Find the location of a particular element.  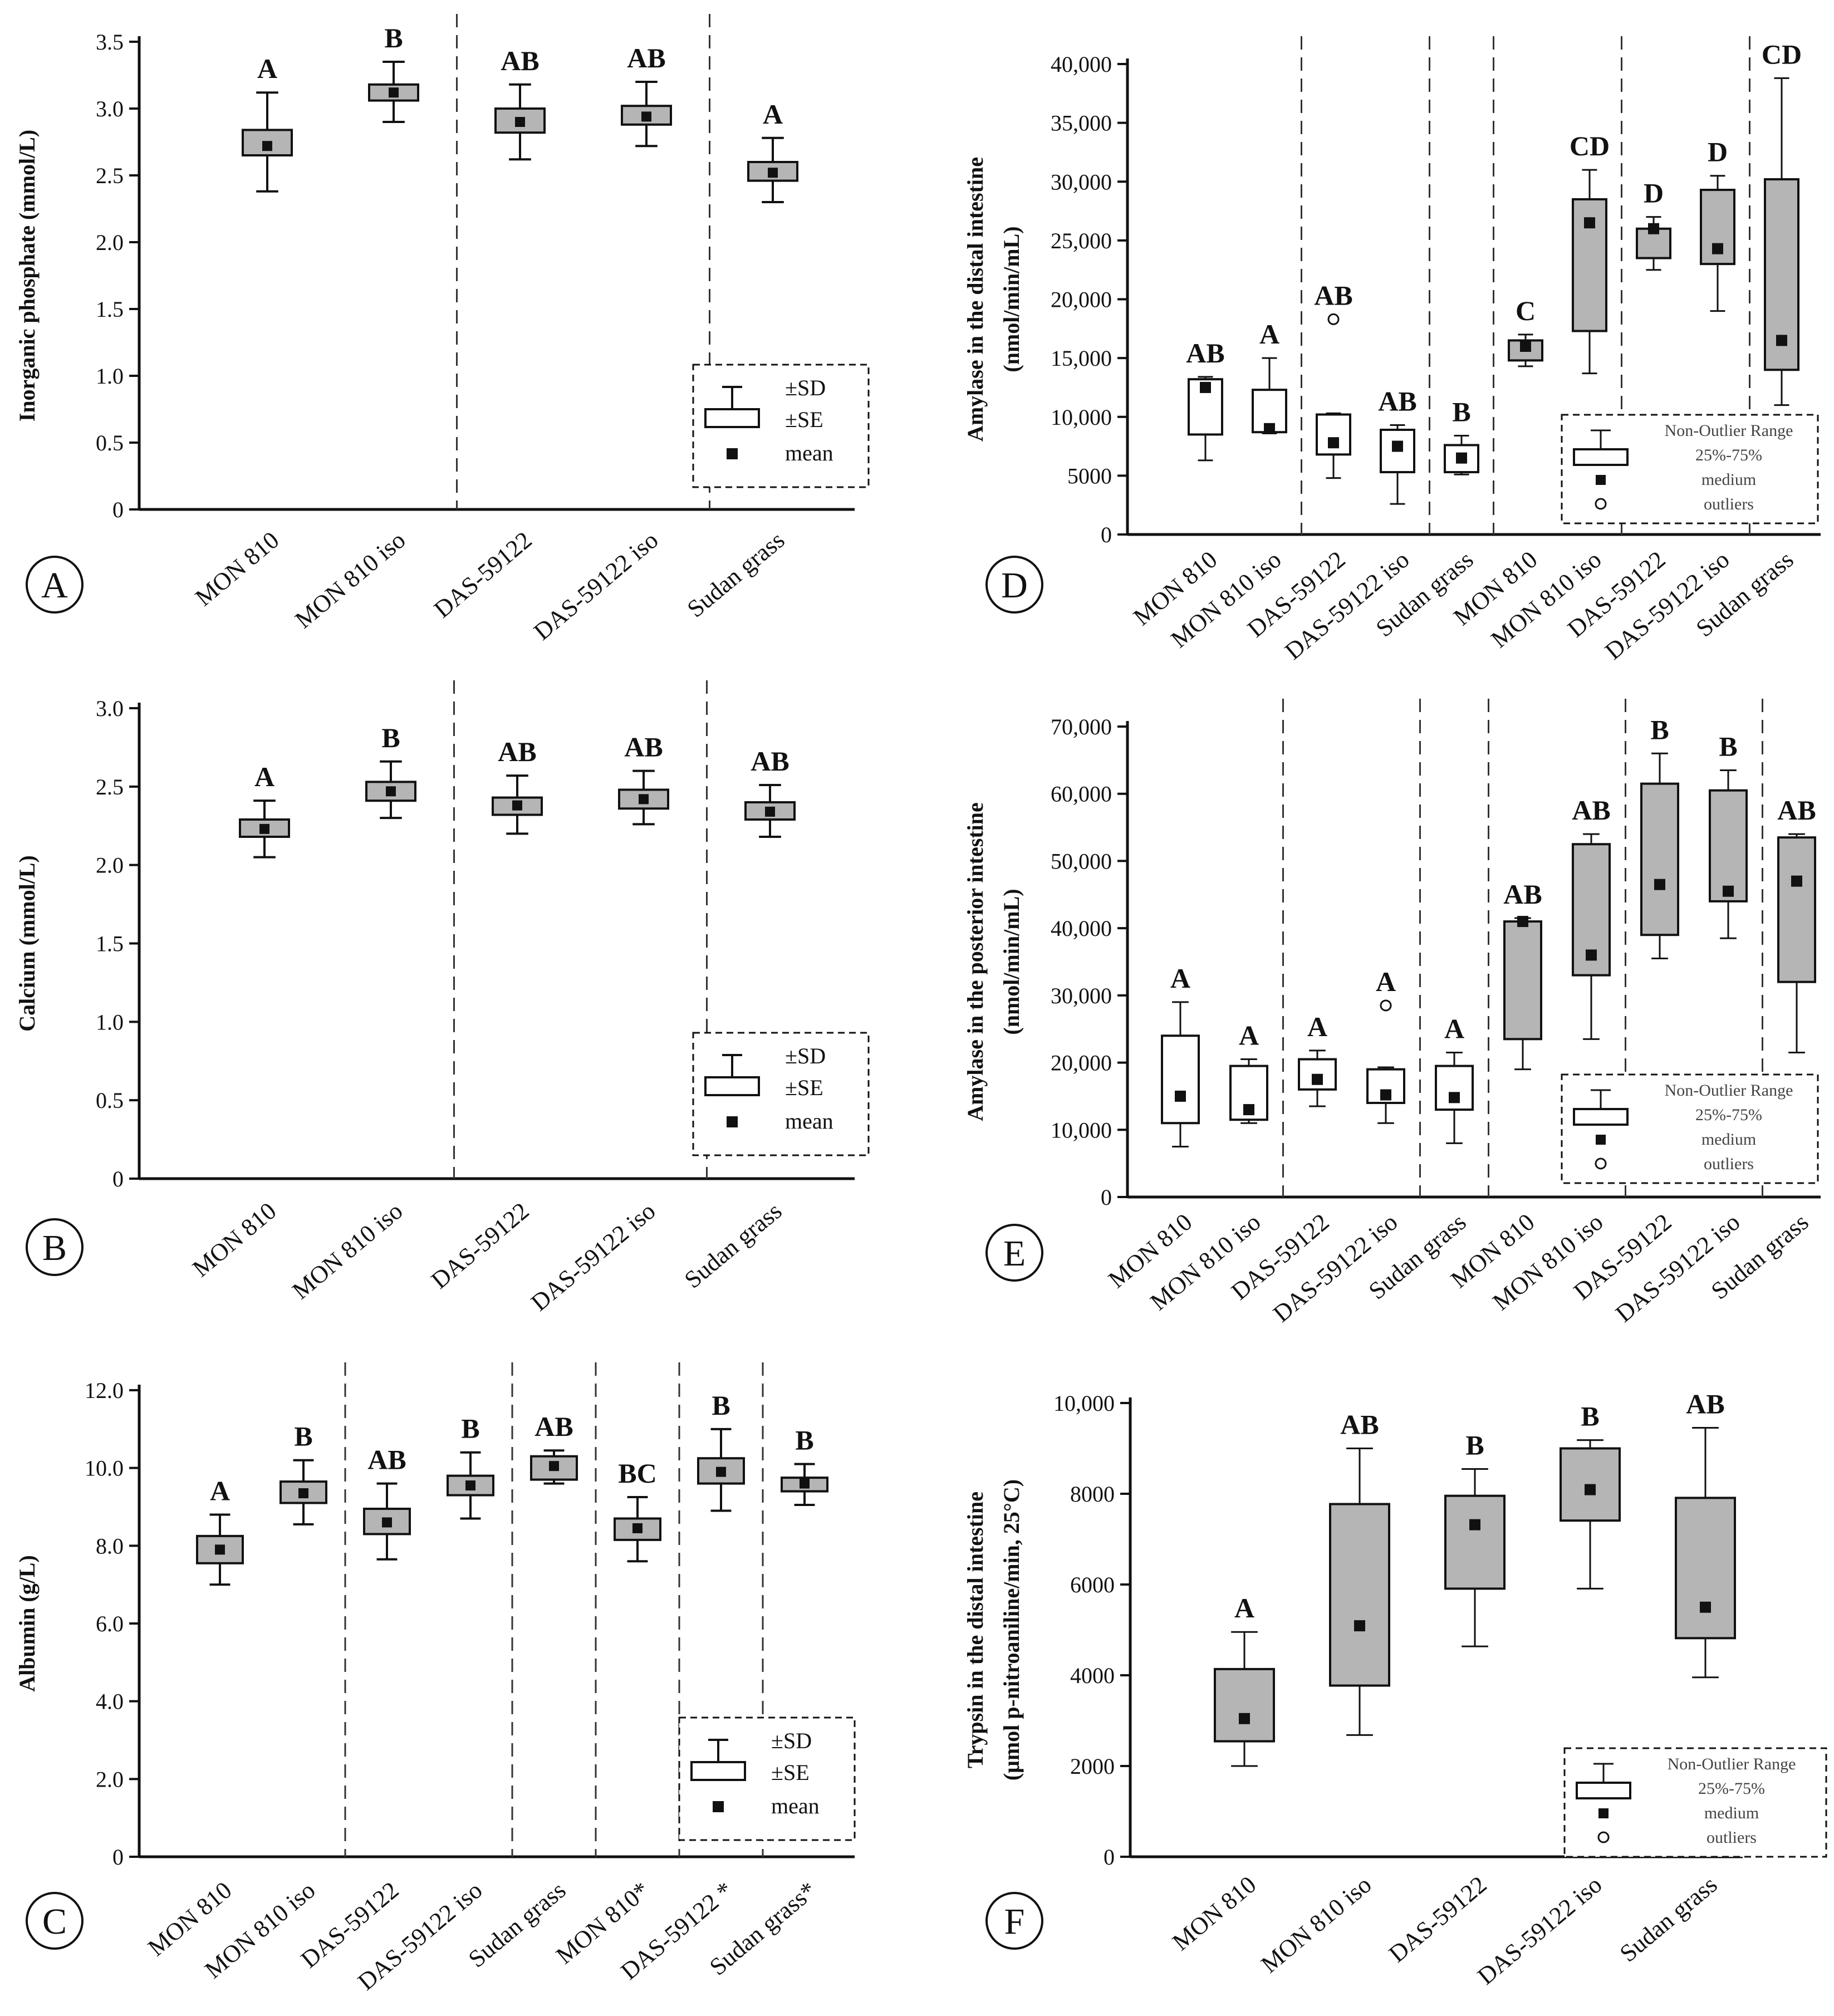

y-tick-label: 10,000 is located at coordinates (1081, 417).